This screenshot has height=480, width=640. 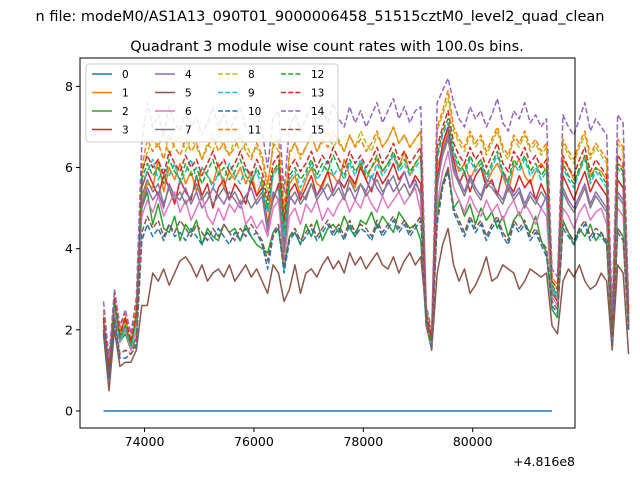 I want to click on legend-label-7: 7, so click(x=188, y=130).